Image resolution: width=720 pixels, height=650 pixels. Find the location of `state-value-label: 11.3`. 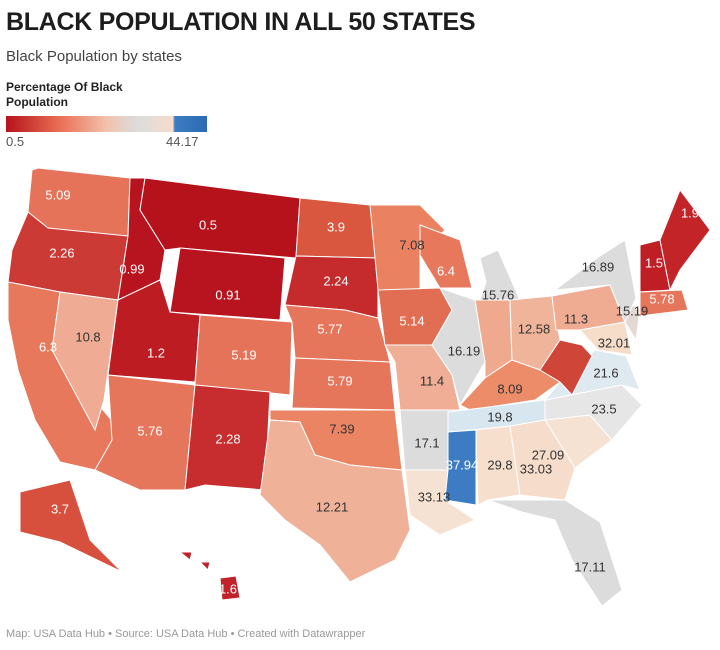

state-value-label: 11.3 is located at coordinates (576, 318).